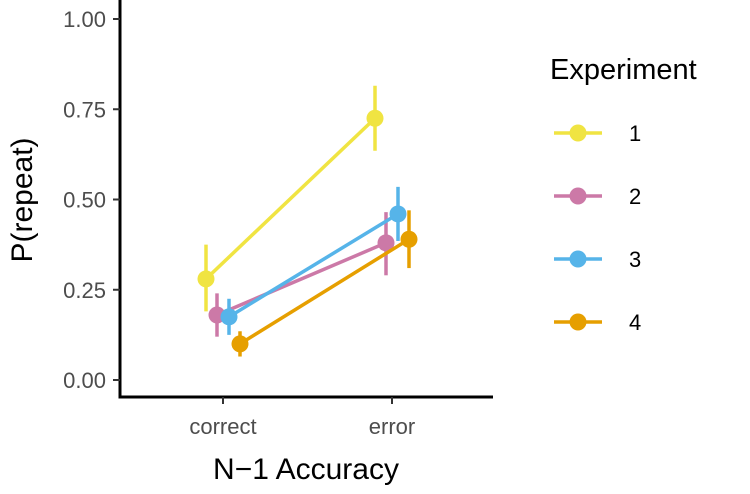 This screenshot has height=494, width=750. What do you see at coordinates (22, 199) in the screenshot?
I see `y-axis-title: P(repeat)` at bounding box center [22, 199].